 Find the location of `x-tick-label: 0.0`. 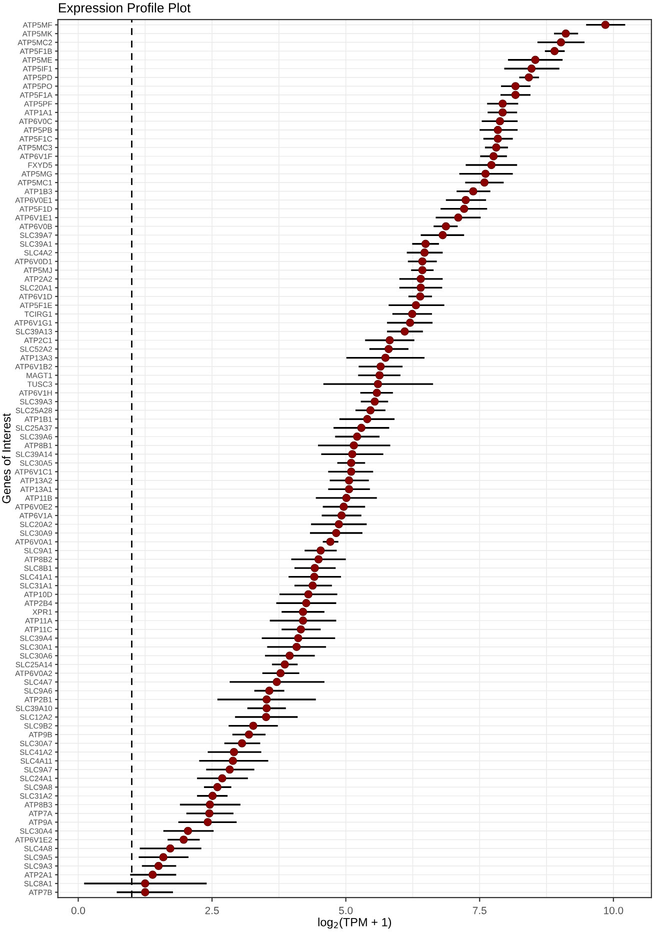

x-tick-label: 0.0 is located at coordinates (78, 910).